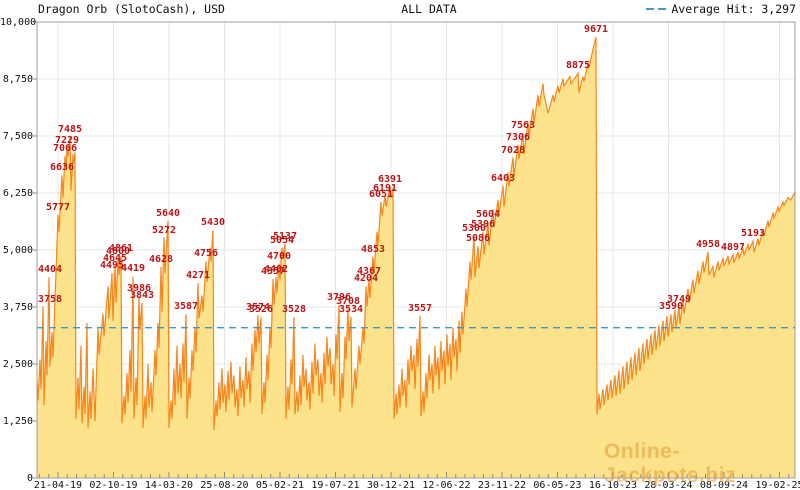 Image resolution: width=800 pixels, height=490 pixels. I want to click on peak-value-label: 3986, so click(139, 289).